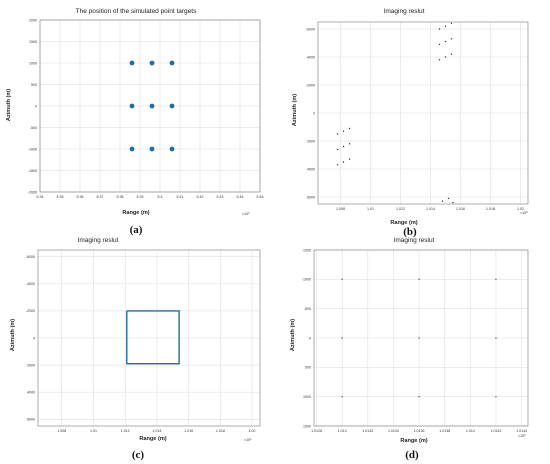 This screenshot has height=464, width=550. What do you see at coordinates (31, 420) in the screenshot?
I see `panel-c-y-tick-label: 6000` at bounding box center [31, 420].